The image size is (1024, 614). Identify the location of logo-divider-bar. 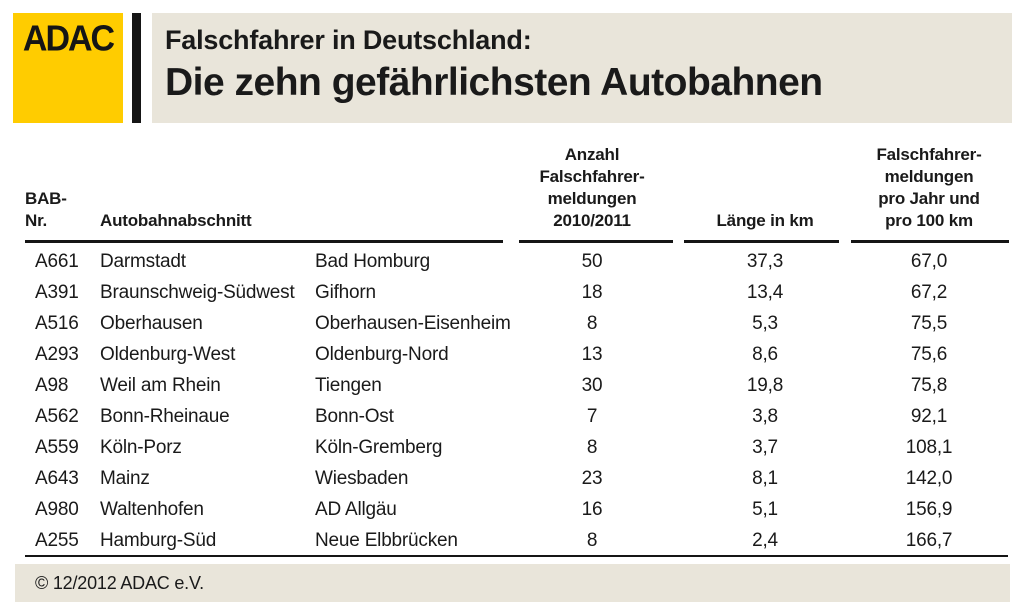
(136, 68).